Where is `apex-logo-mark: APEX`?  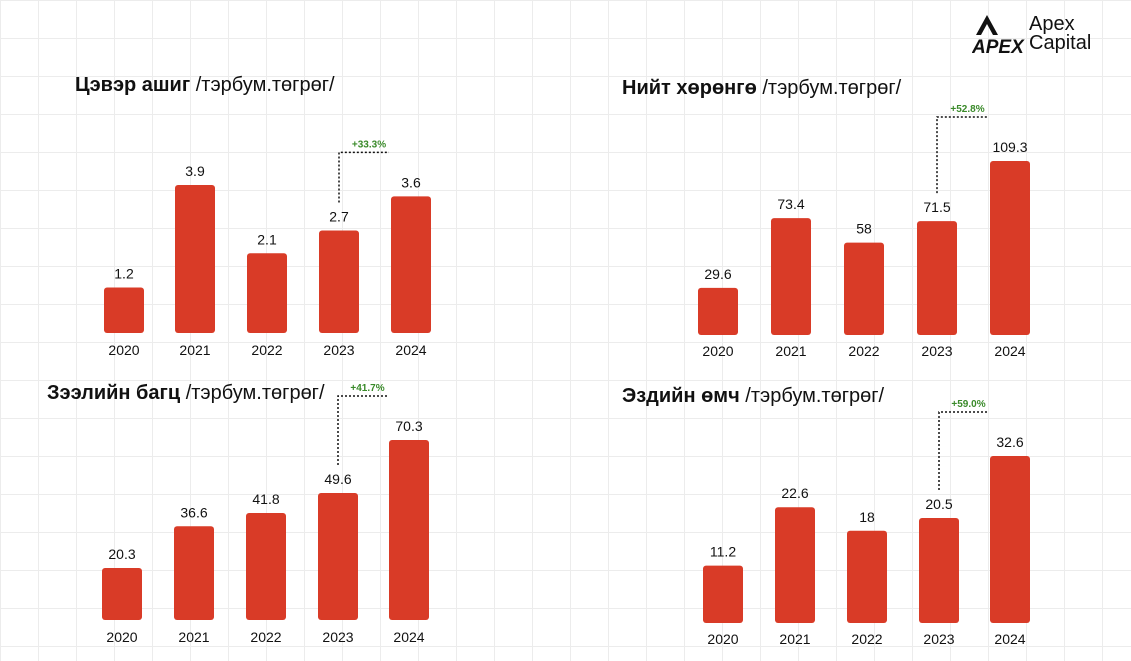
apex-logo-mark: APEX is located at coordinates (998, 36).